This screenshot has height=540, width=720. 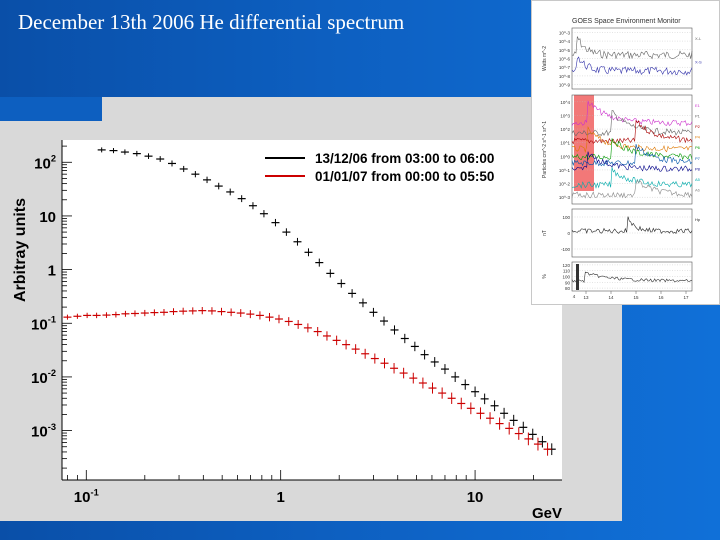 What do you see at coordinates (568, 288) in the screenshot?
I see `inset-y-tick-label: 80` at bounding box center [568, 288].